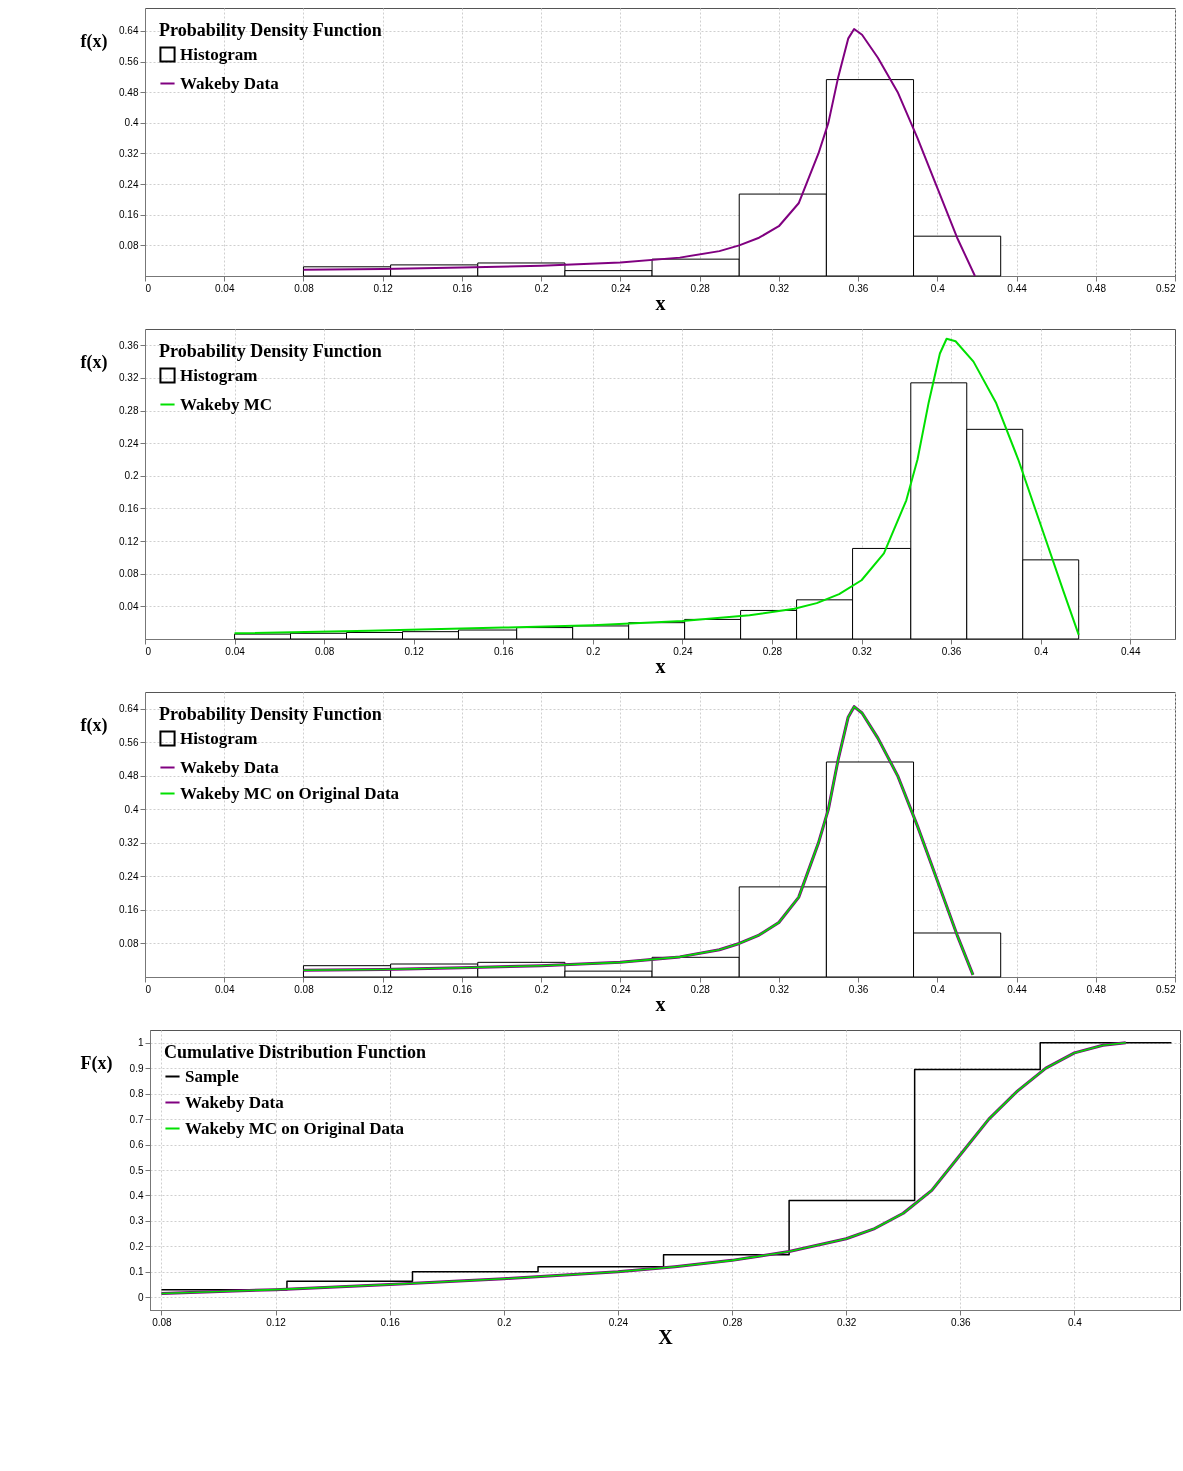  What do you see at coordinates (666, 1336) in the screenshot?
I see `x-axis-title: X` at bounding box center [666, 1336].